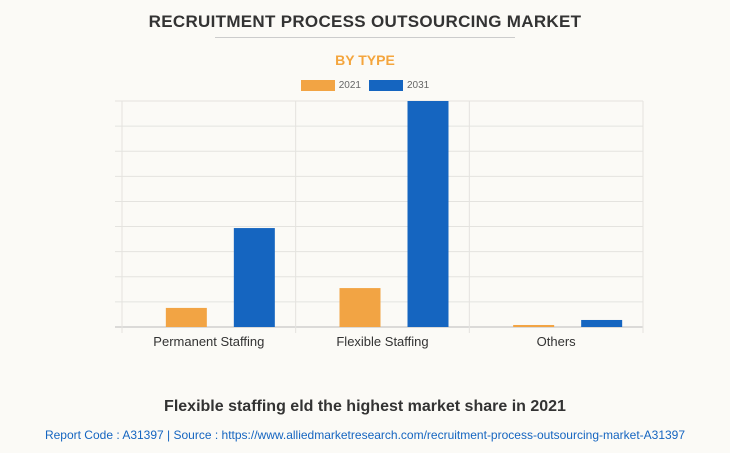 The image size is (730, 453). What do you see at coordinates (208, 341) in the screenshot?
I see `x-tick-label: Permanent Staffing` at bounding box center [208, 341].